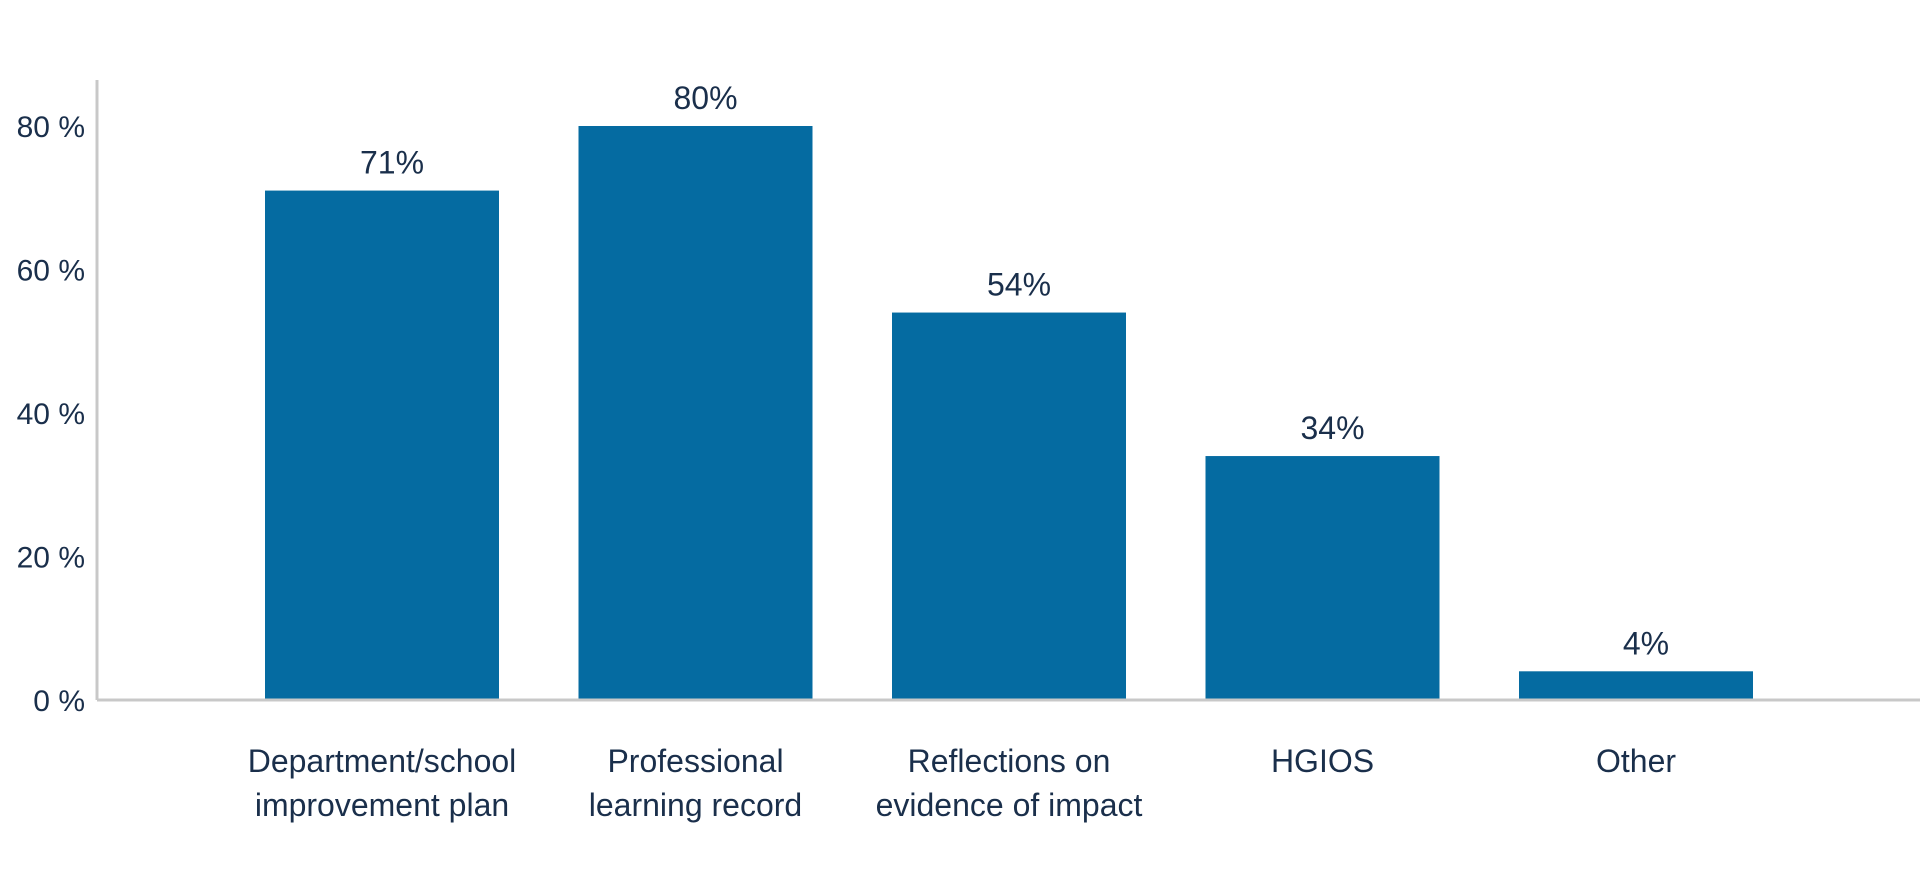 The image size is (1920, 876). I want to click on y-tick-label: 80 %, so click(51, 127).